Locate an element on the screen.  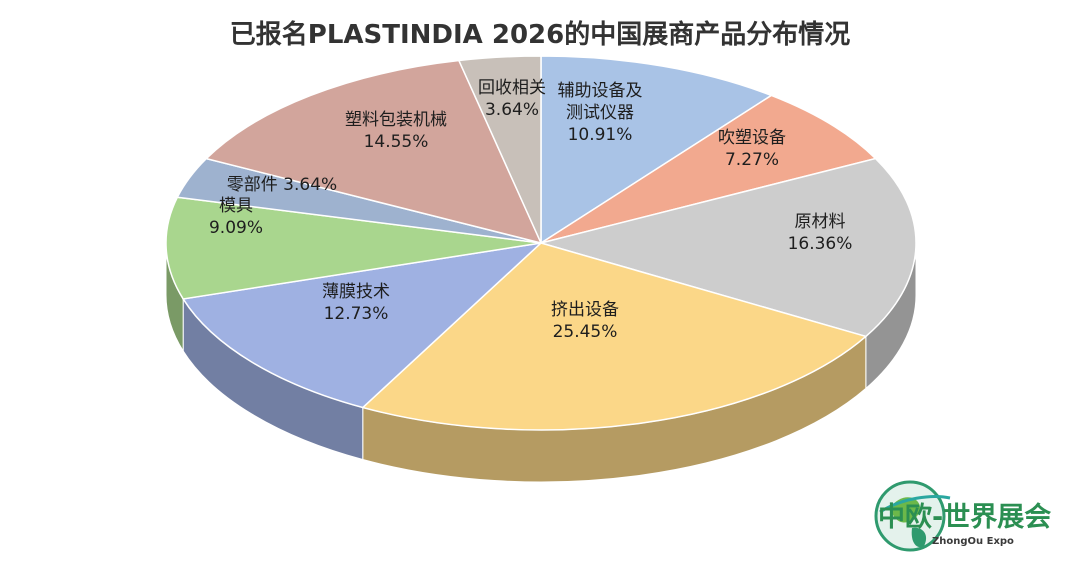
expo-logo-main: 中欧-世界展会 is located at coordinates (964, 517).